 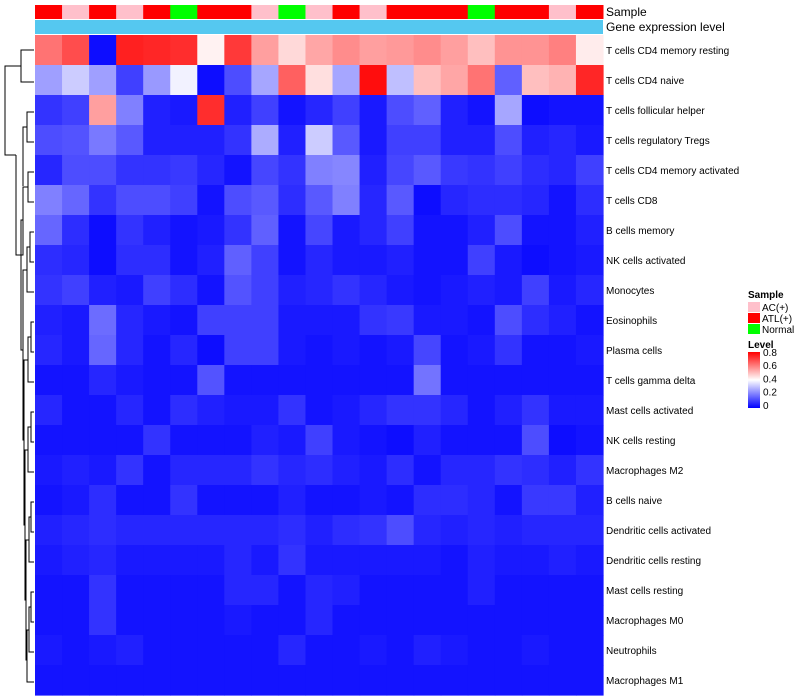 What do you see at coordinates (770, 353) in the screenshot?
I see `legend-level-tick: 0.8` at bounding box center [770, 353].